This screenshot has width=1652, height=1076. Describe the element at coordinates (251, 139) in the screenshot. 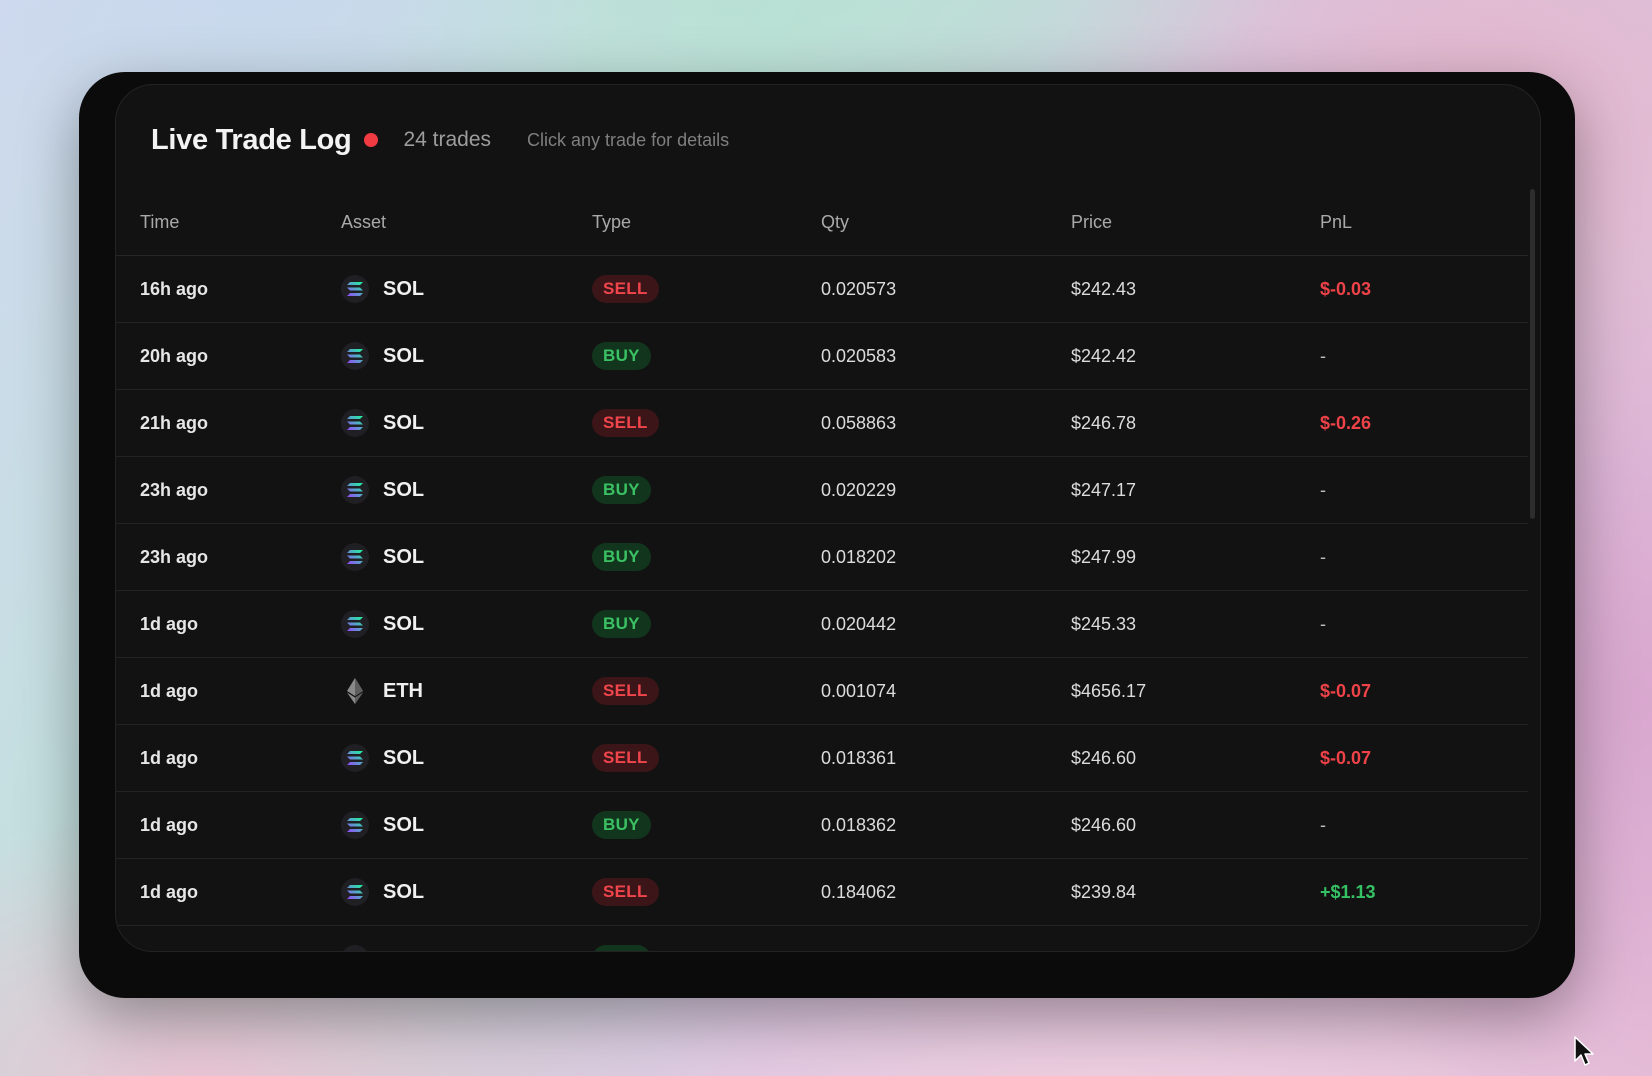

I see `page-title: Live Trade Log` at that location.